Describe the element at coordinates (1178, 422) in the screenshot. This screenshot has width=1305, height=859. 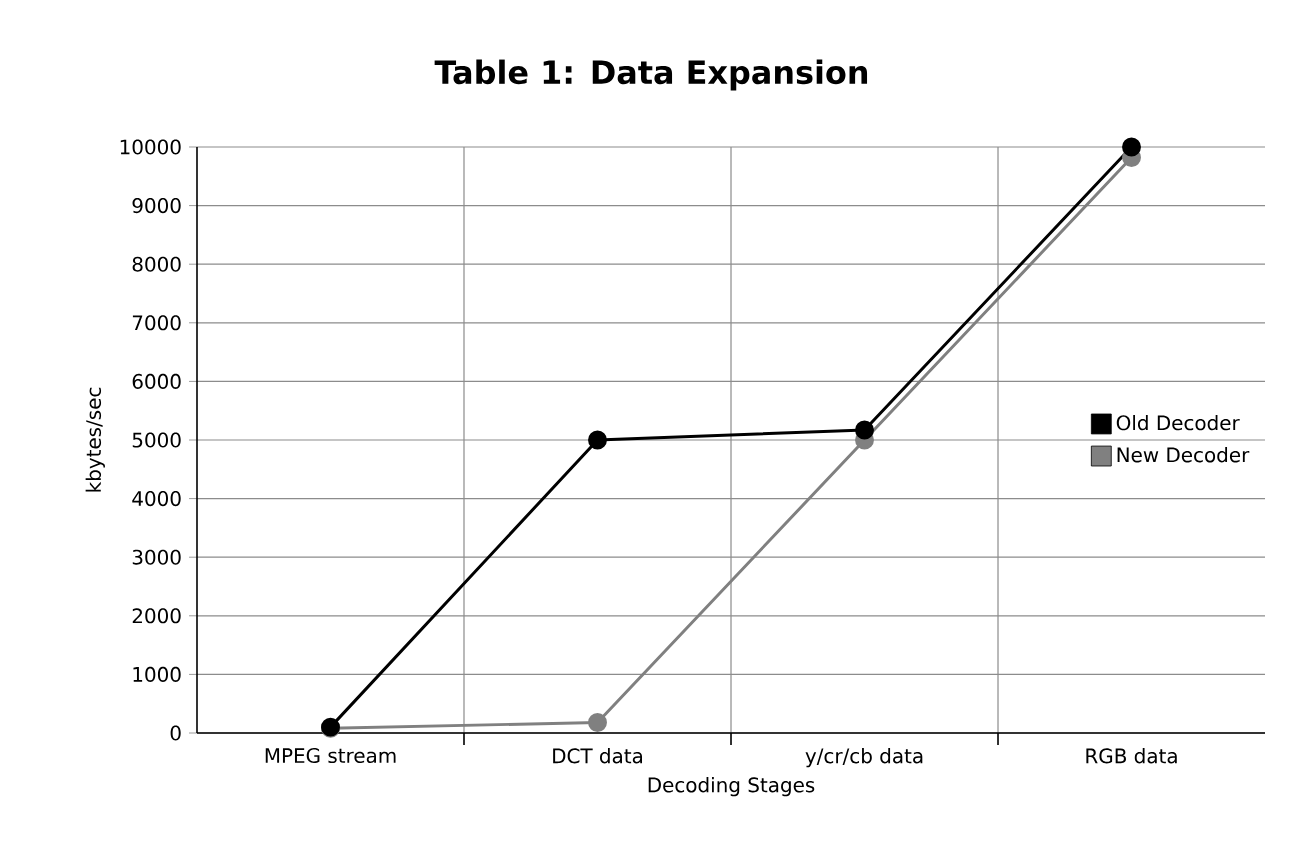
I see `legend-label: Old Decoder` at that location.